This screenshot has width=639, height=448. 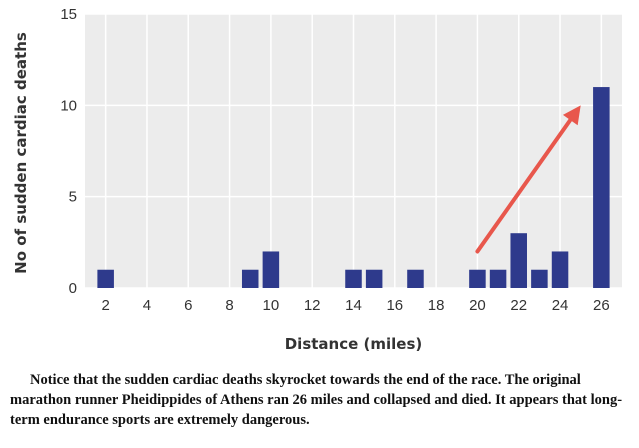 I want to click on x-tick-label: 14, so click(x=353, y=305).